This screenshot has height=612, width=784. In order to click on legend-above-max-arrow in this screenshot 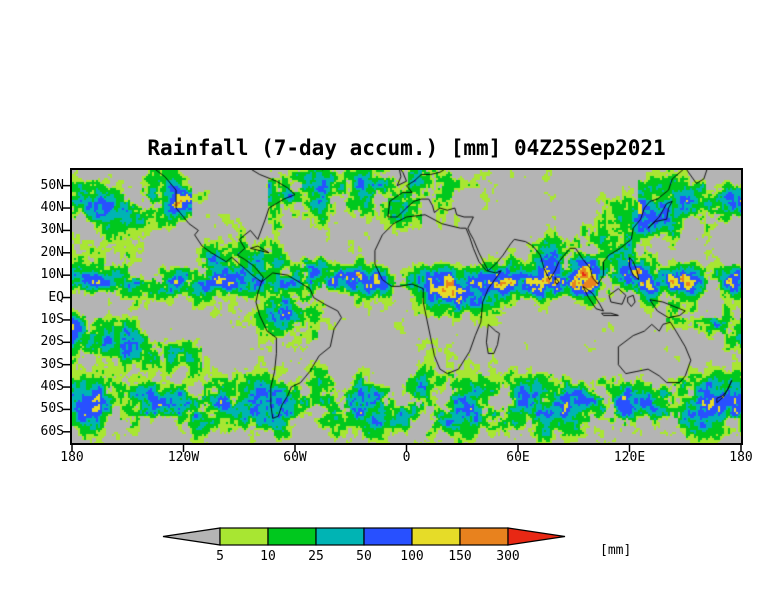, I will do `click(536, 536)`.